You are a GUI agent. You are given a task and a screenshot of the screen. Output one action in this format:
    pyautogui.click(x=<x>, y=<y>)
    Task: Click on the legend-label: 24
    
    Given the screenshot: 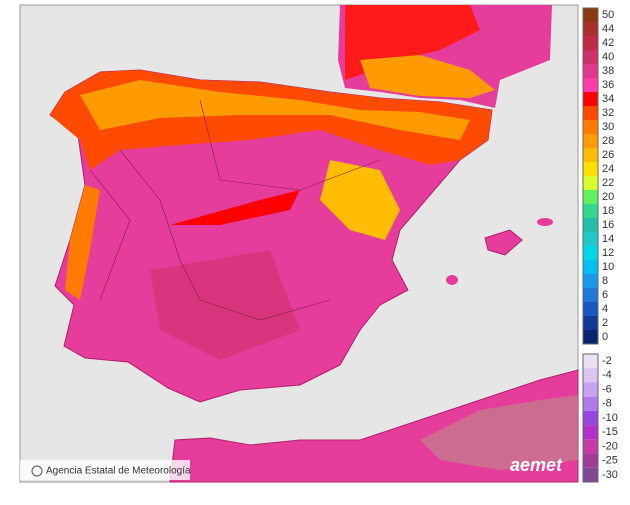 What is the action you would take?
    pyautogui.click(x=608, y=169)
    